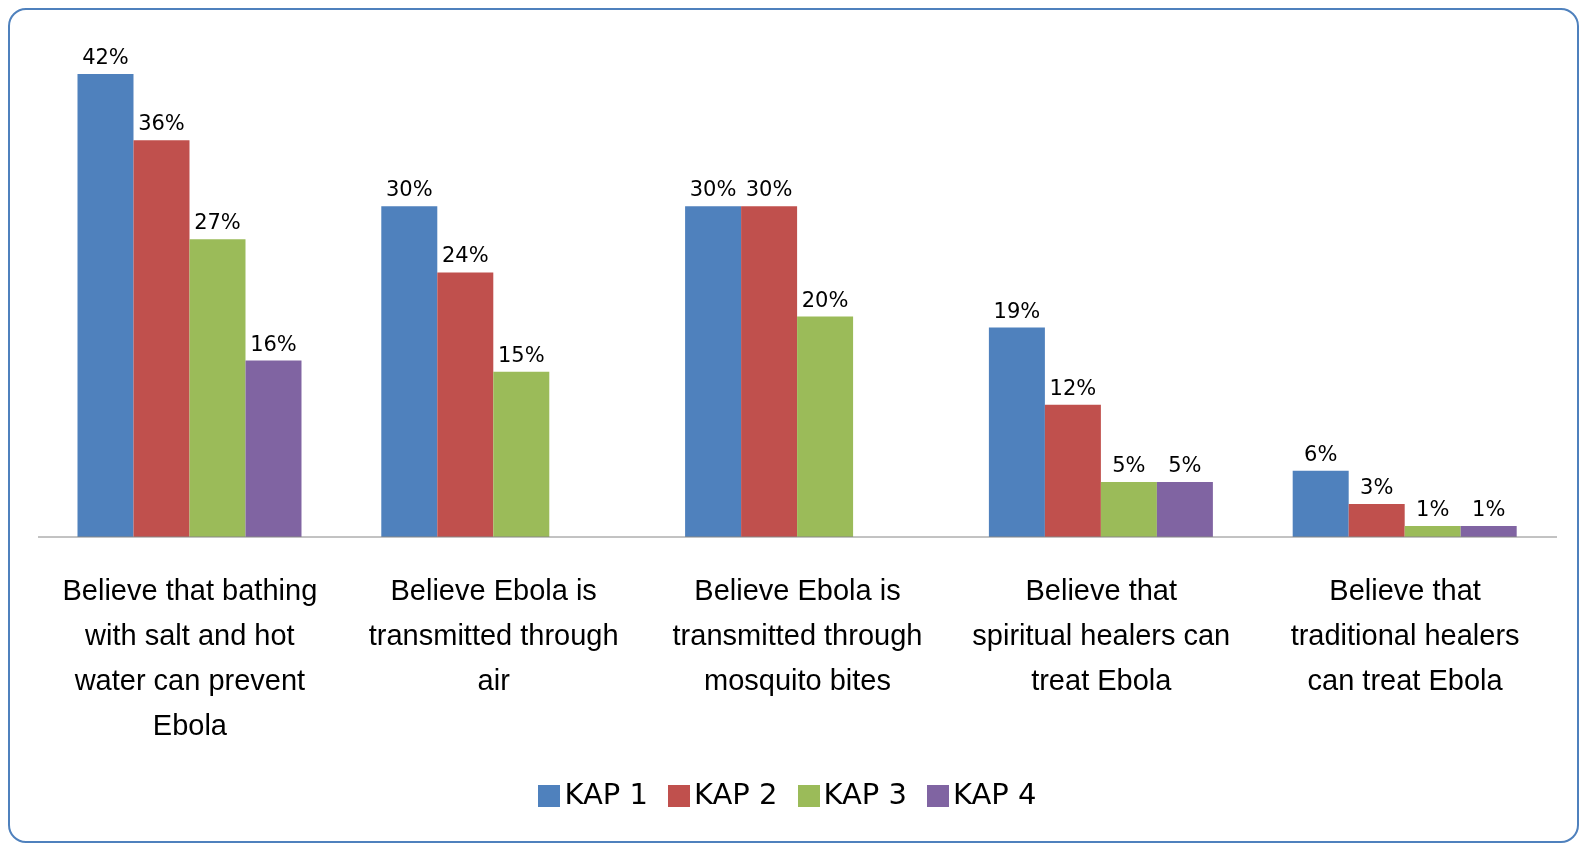 This screenshot has width=1587, height=853. Describe the element at coordinates (825, 299) in the screenshot. I see `data-label: 20%` at that location.